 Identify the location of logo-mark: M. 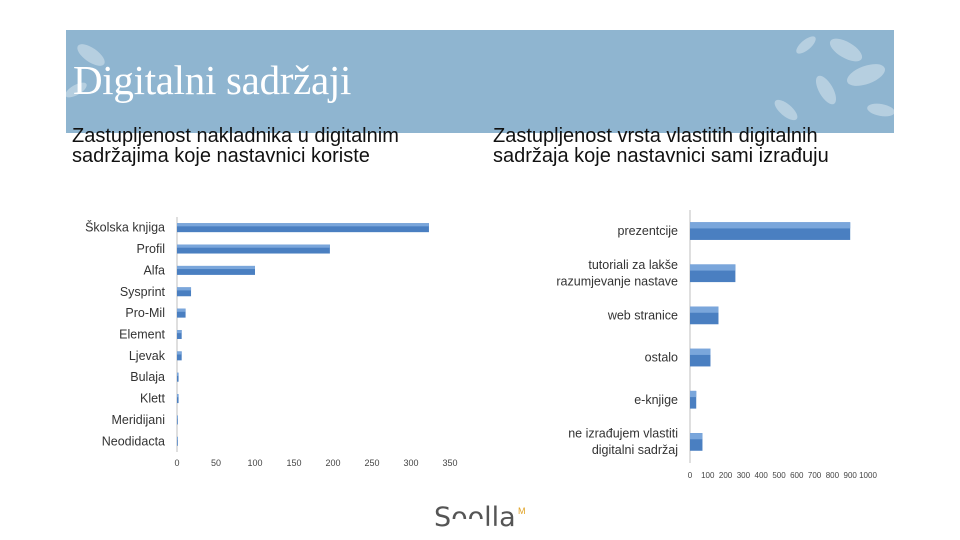
(522, 511).